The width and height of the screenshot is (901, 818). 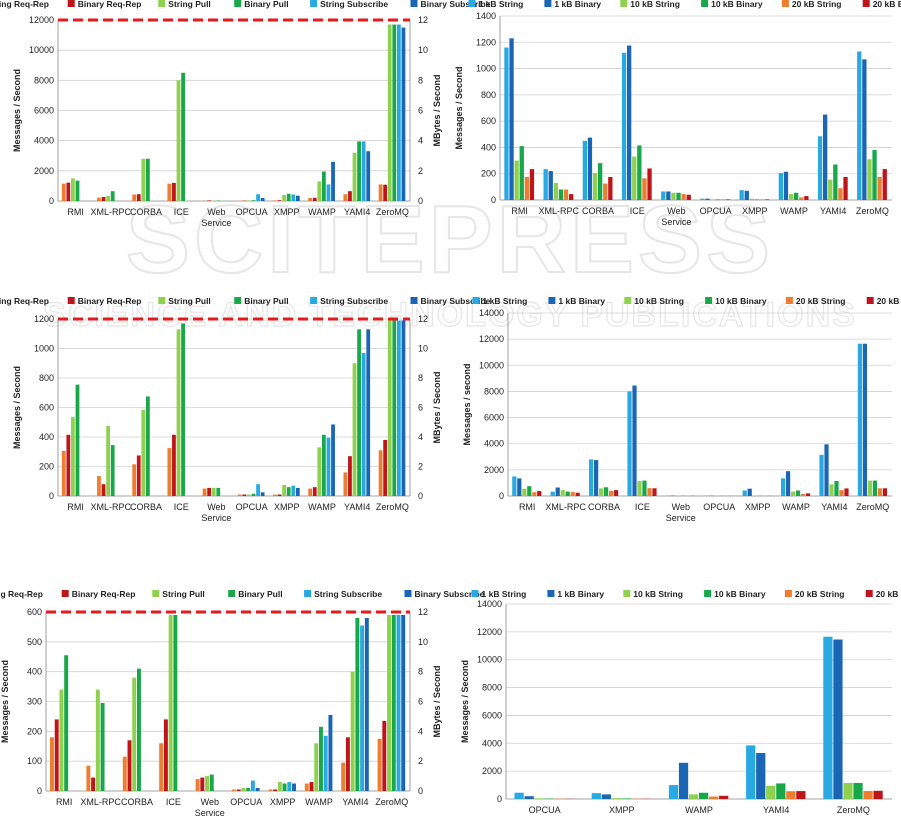 I want to click on bar-20-kb-binary-corba, so click(x=610, y=188).